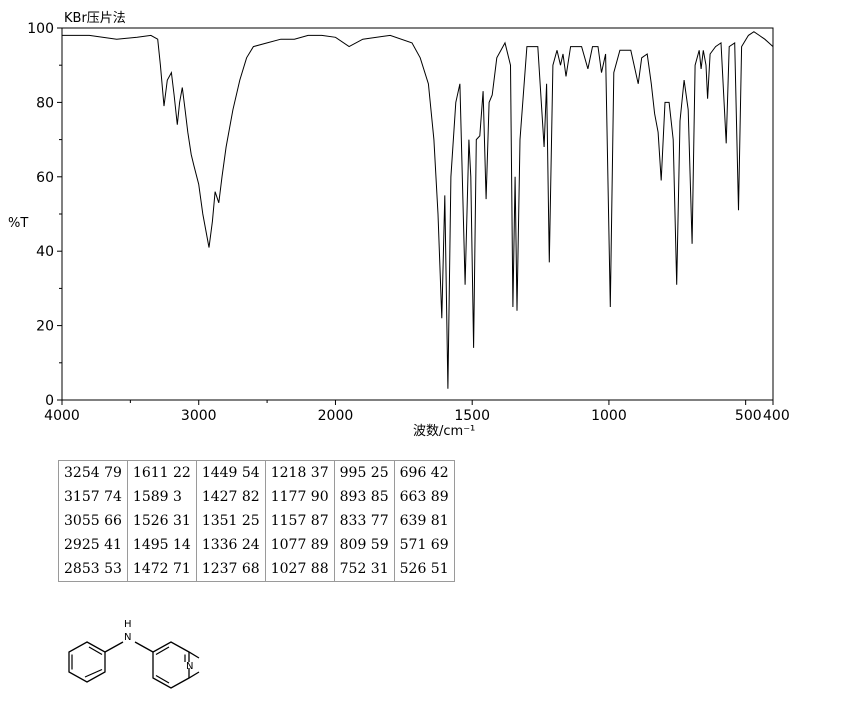  I want to click on pyridine-ring, so click(176, 665).